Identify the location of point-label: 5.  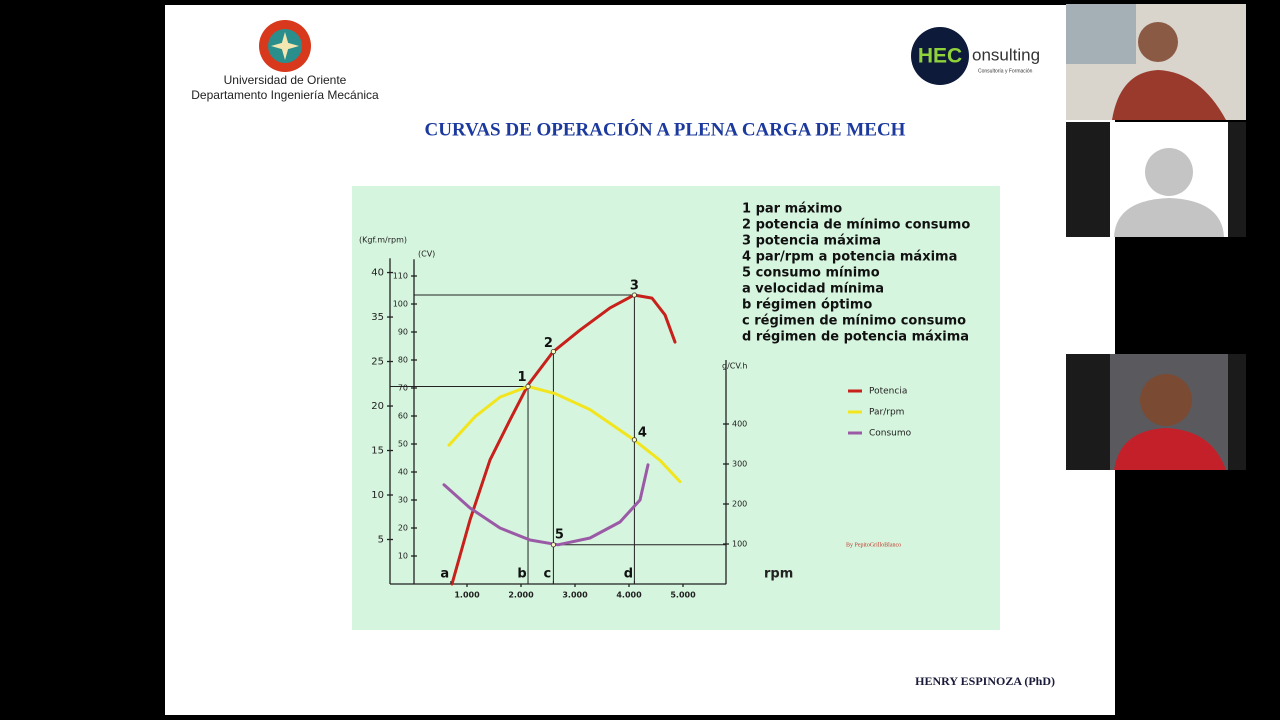
(559, 534).